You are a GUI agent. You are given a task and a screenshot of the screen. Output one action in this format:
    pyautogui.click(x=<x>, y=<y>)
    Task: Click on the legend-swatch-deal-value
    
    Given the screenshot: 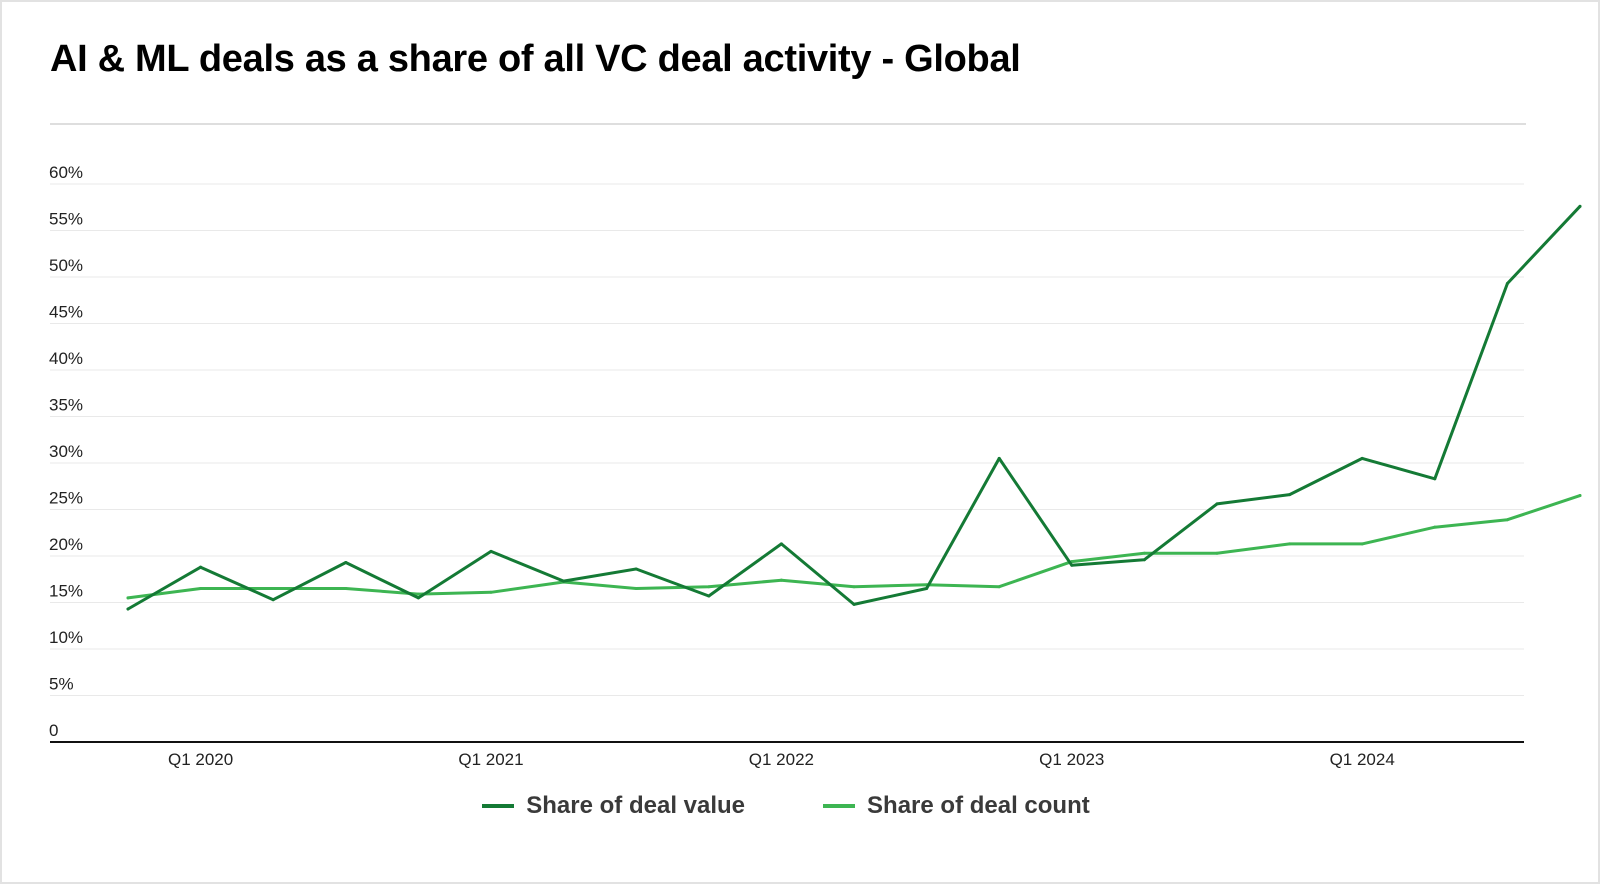 What is the action you would take?
    pyautogui.click(x=498, y=806)
    